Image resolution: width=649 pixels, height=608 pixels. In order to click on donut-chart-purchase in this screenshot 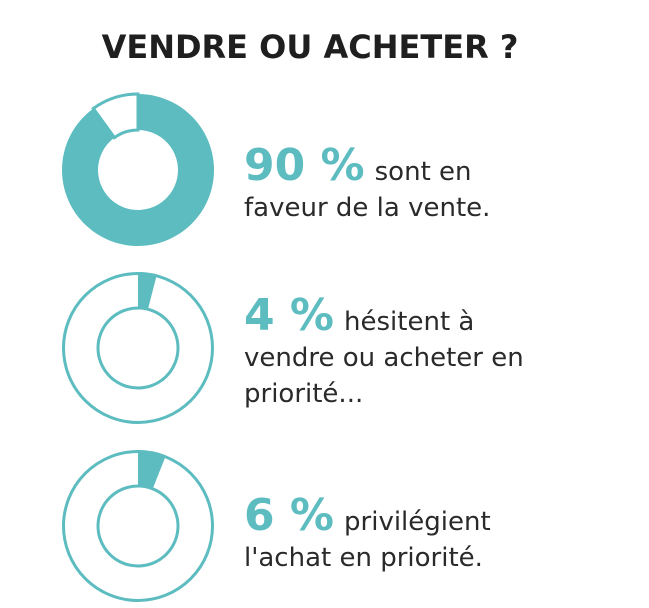, I will do `click(138, 526)`.